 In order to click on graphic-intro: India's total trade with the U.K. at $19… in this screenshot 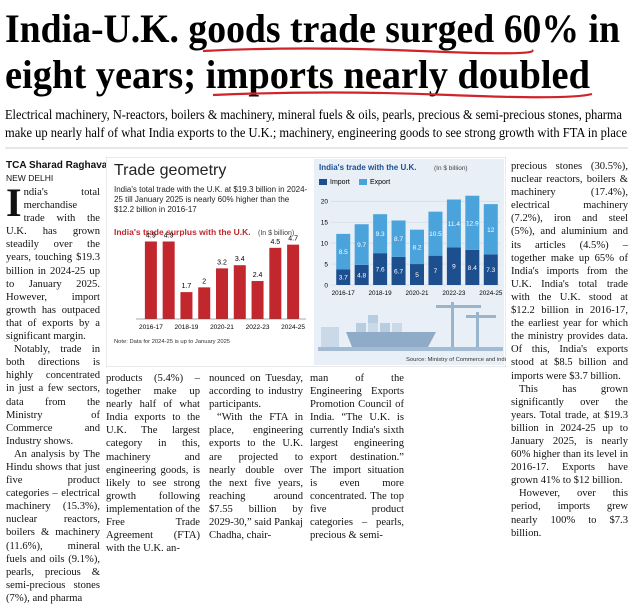, I will do `click(211, 199)`.